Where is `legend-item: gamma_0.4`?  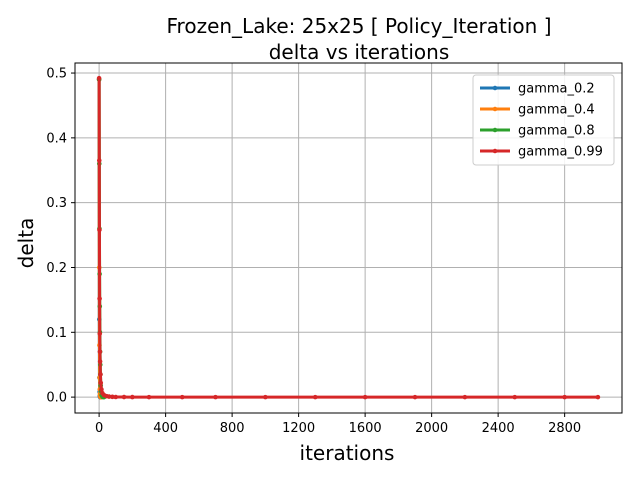 legend-item: gamma_0.4 is located at coordinates (537, 110).